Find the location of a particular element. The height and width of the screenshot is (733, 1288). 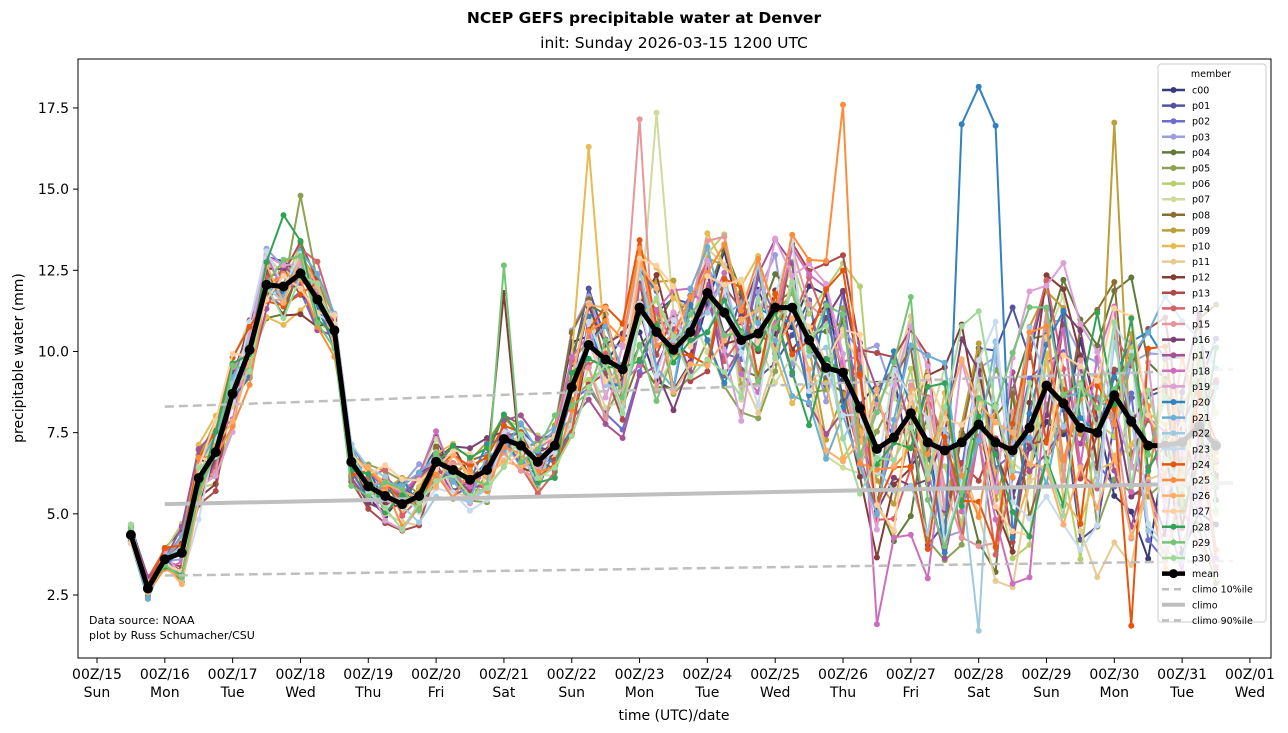

legend-label: p04 is located at coordinates (1201, 153).